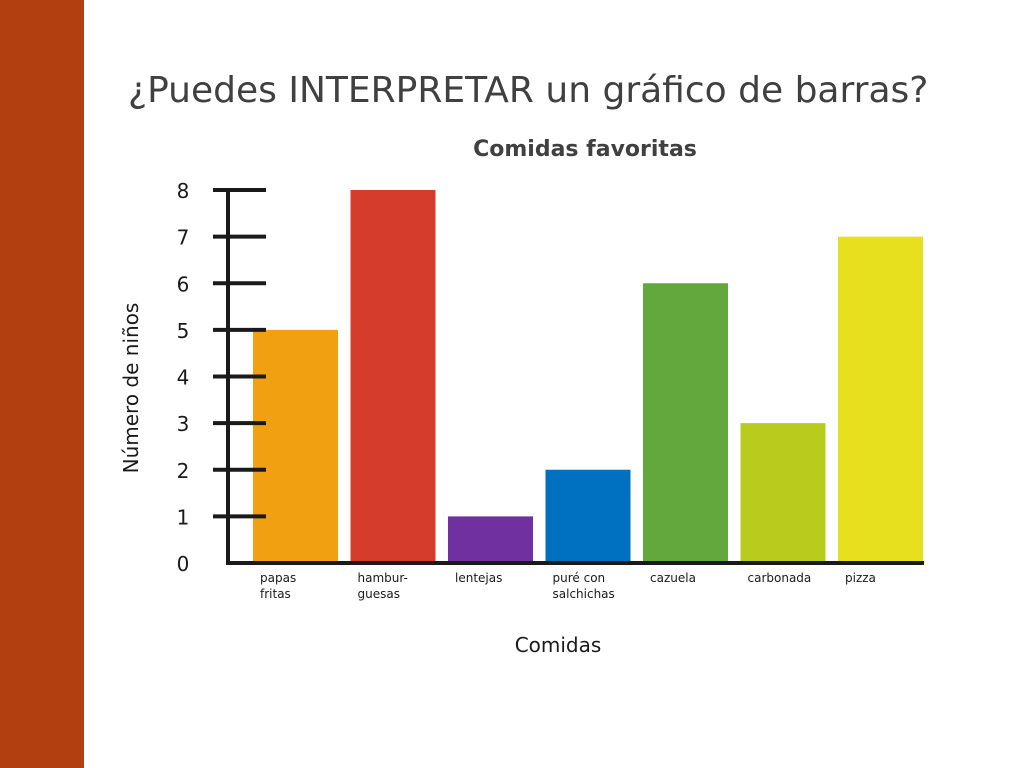  I want to click on x-axis-label: Comidas, so click(558, 645).